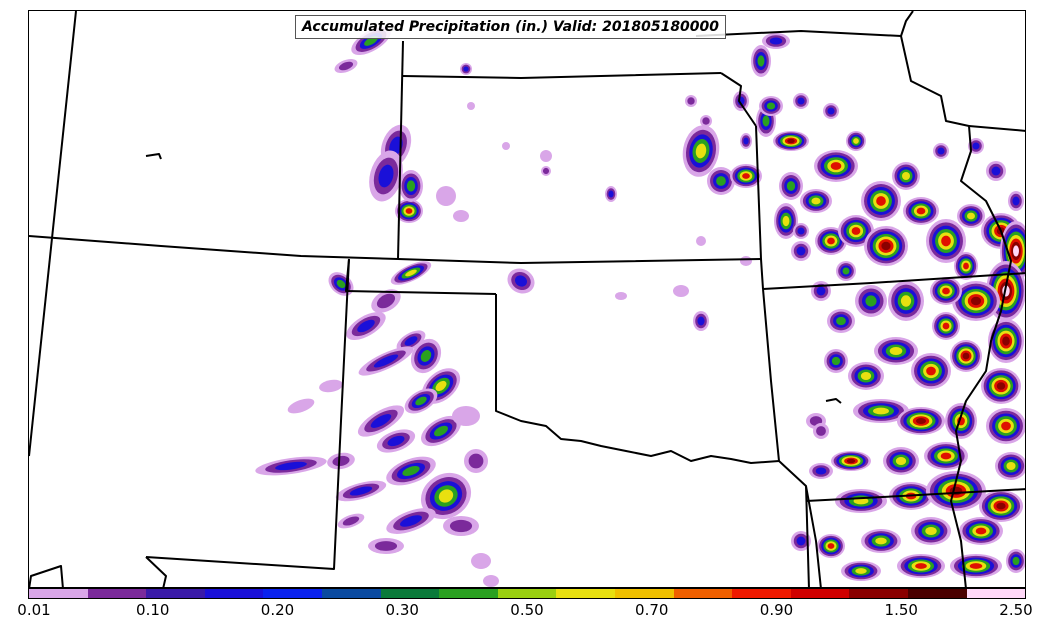  What do you see at coordinates (652, 610) in the screenshot?
I see `colorbar-tick-label: 0.70` at bounding box center [652, 610].